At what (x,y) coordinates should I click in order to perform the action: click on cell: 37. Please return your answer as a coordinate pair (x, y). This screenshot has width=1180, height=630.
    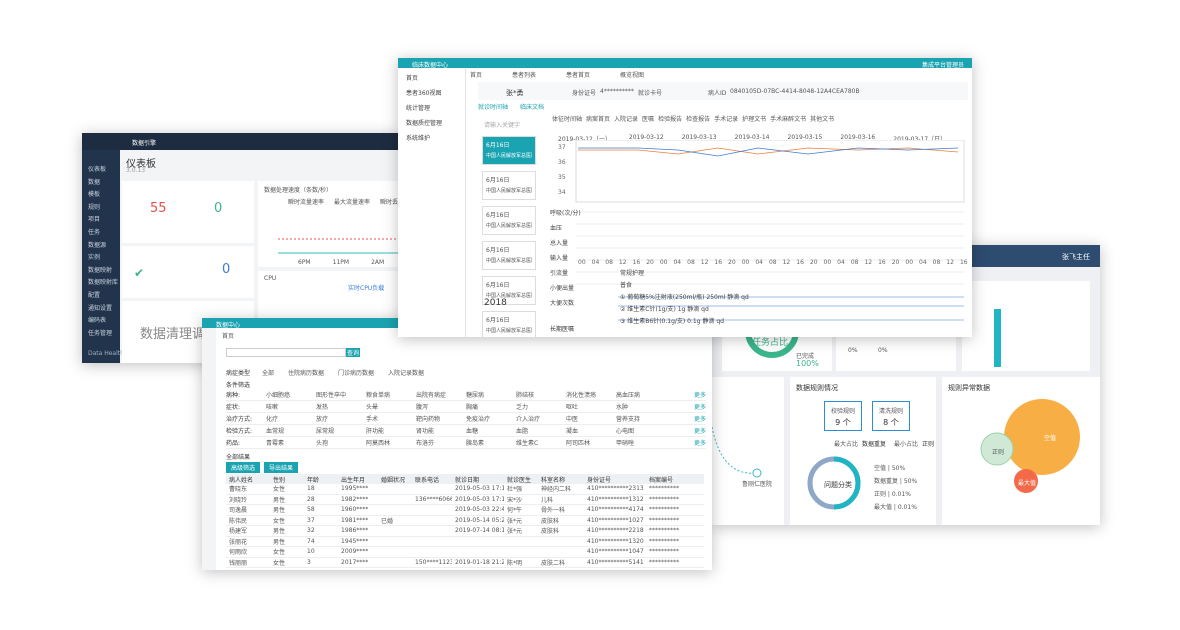
    Looking at the image, I should click on (311, 520).